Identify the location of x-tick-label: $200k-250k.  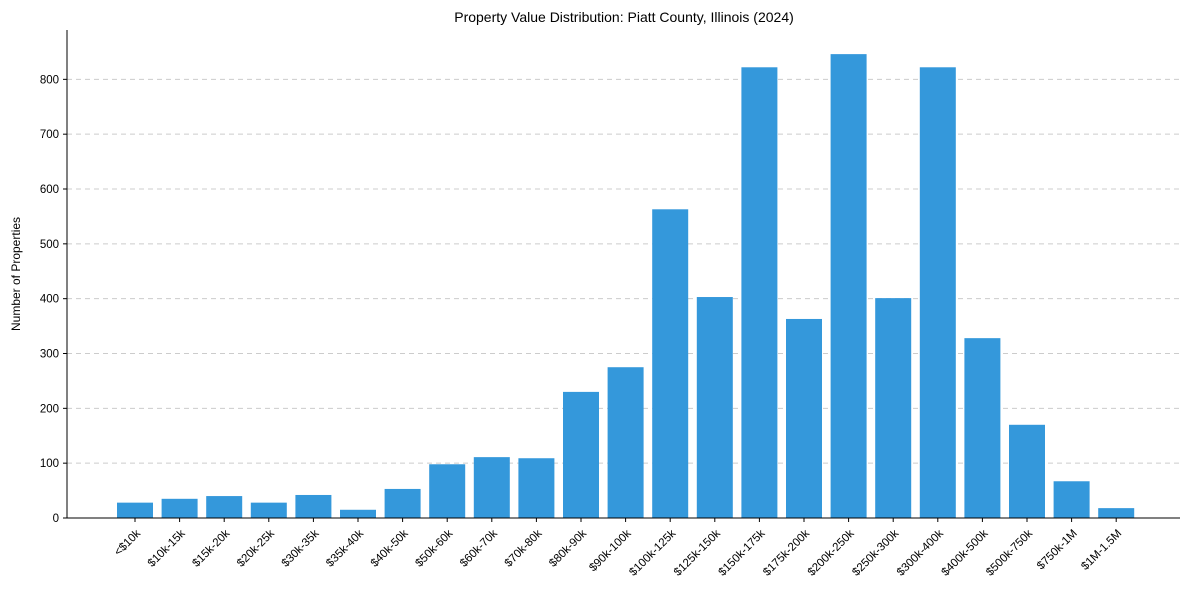
(831, 552).